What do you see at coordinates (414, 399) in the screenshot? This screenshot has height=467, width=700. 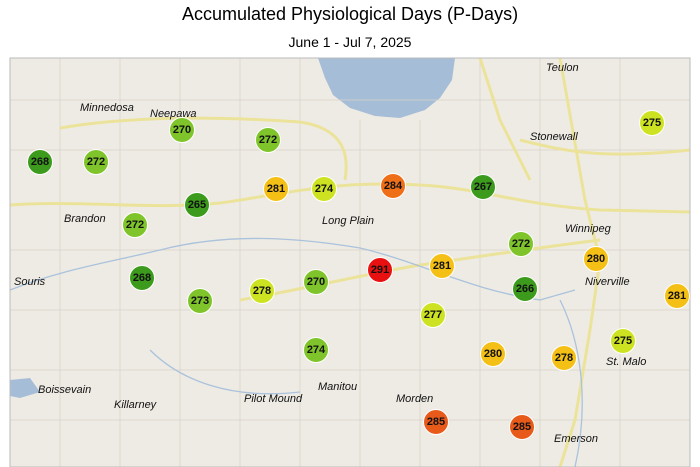 I see `place-label: Morden` at bounding box center [414, 399].